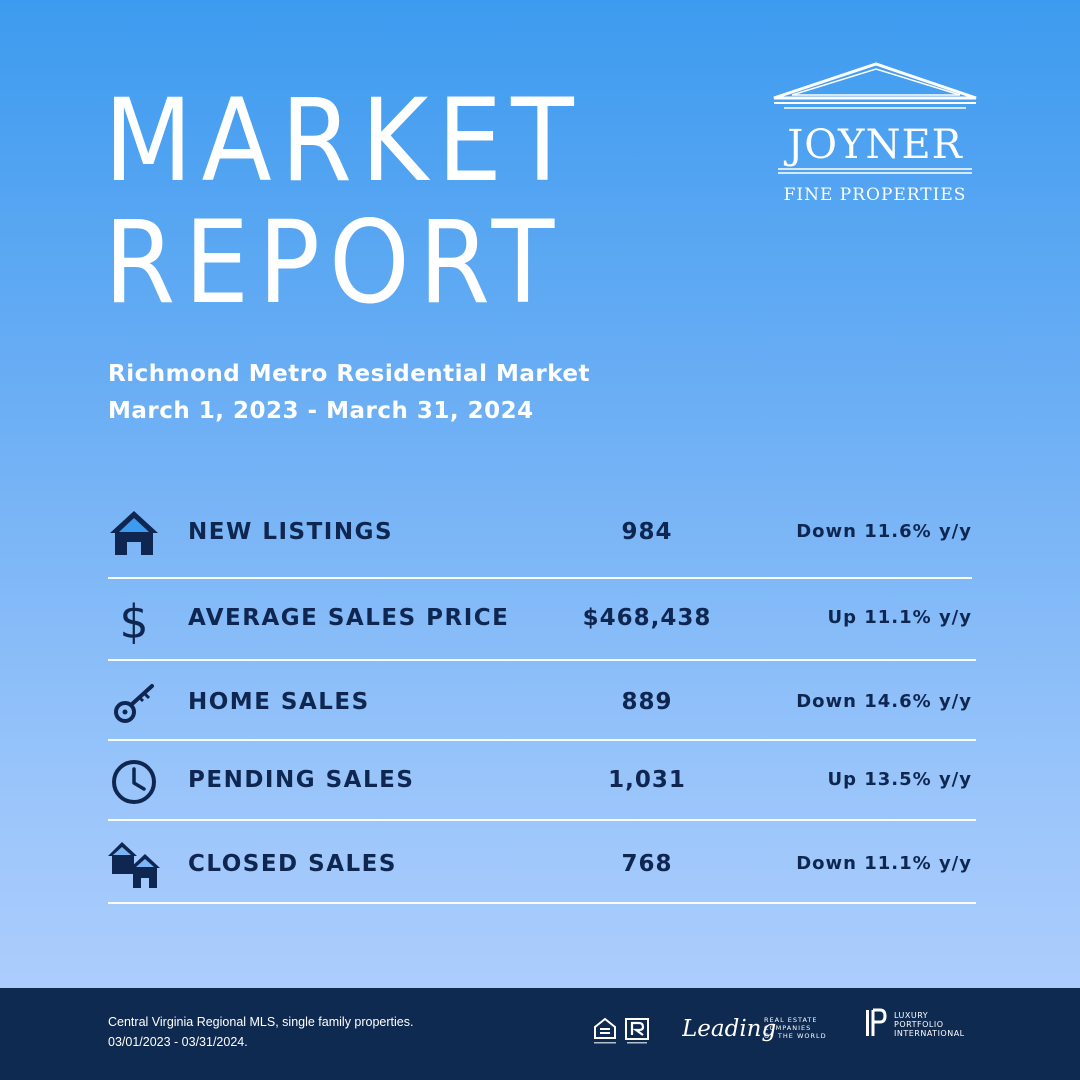  Describe the element at coordinates (291, 532) in the screenshot. I see `stat-label: NEW LISTINGS` at that location.